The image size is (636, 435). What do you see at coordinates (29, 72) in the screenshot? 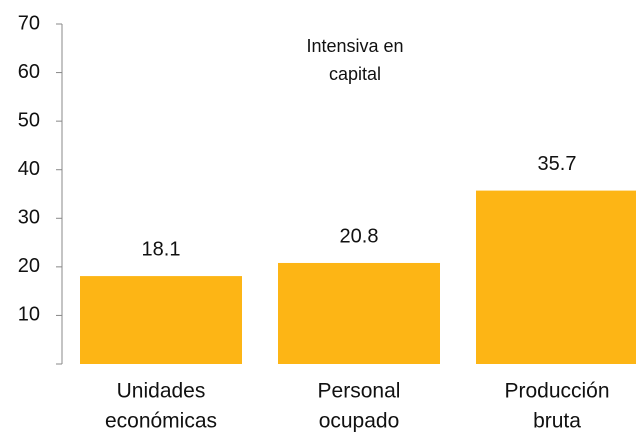
I see `y-tick-label: 60` at bounding box center [29, 72].